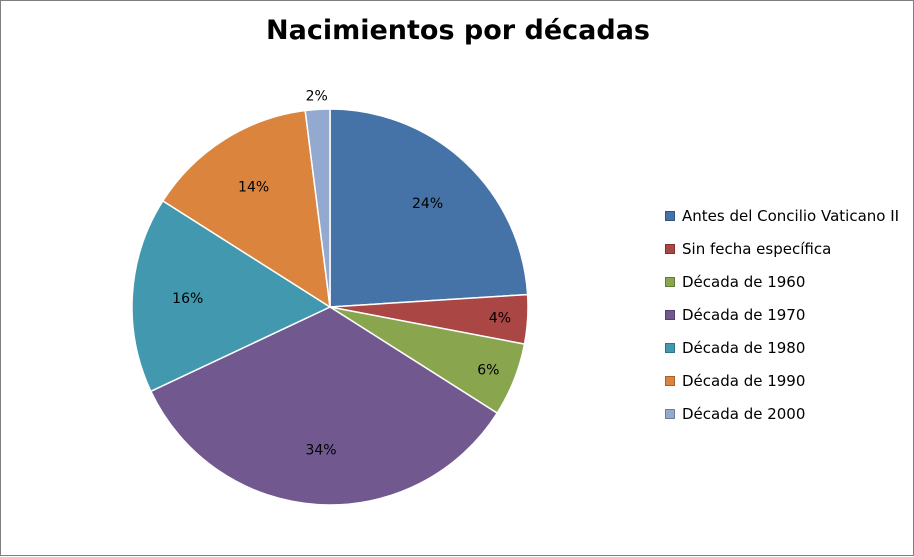 This screenshot has height=557, width=914. Describe the element at coordinates (744, 281) in the screenshot. I see `legend-label: Década de 1960` at that location.